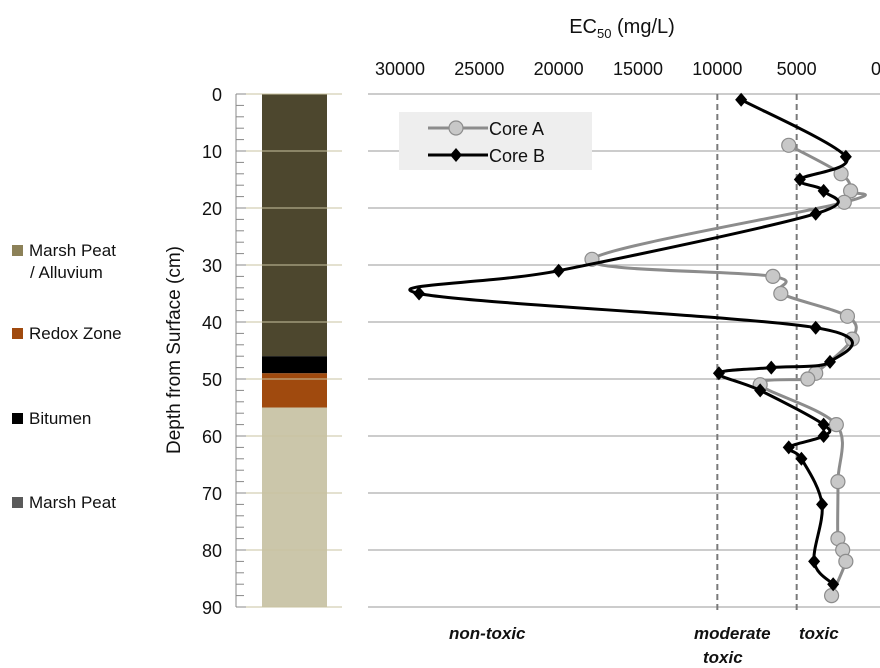 Image resolution: width=880 pixels, height=668 pixels. What do you see at coordinates (642, 27) in the screenshot?
I see `x-axis-title-unit: (mg/L)` at bounding box center [642, 27].